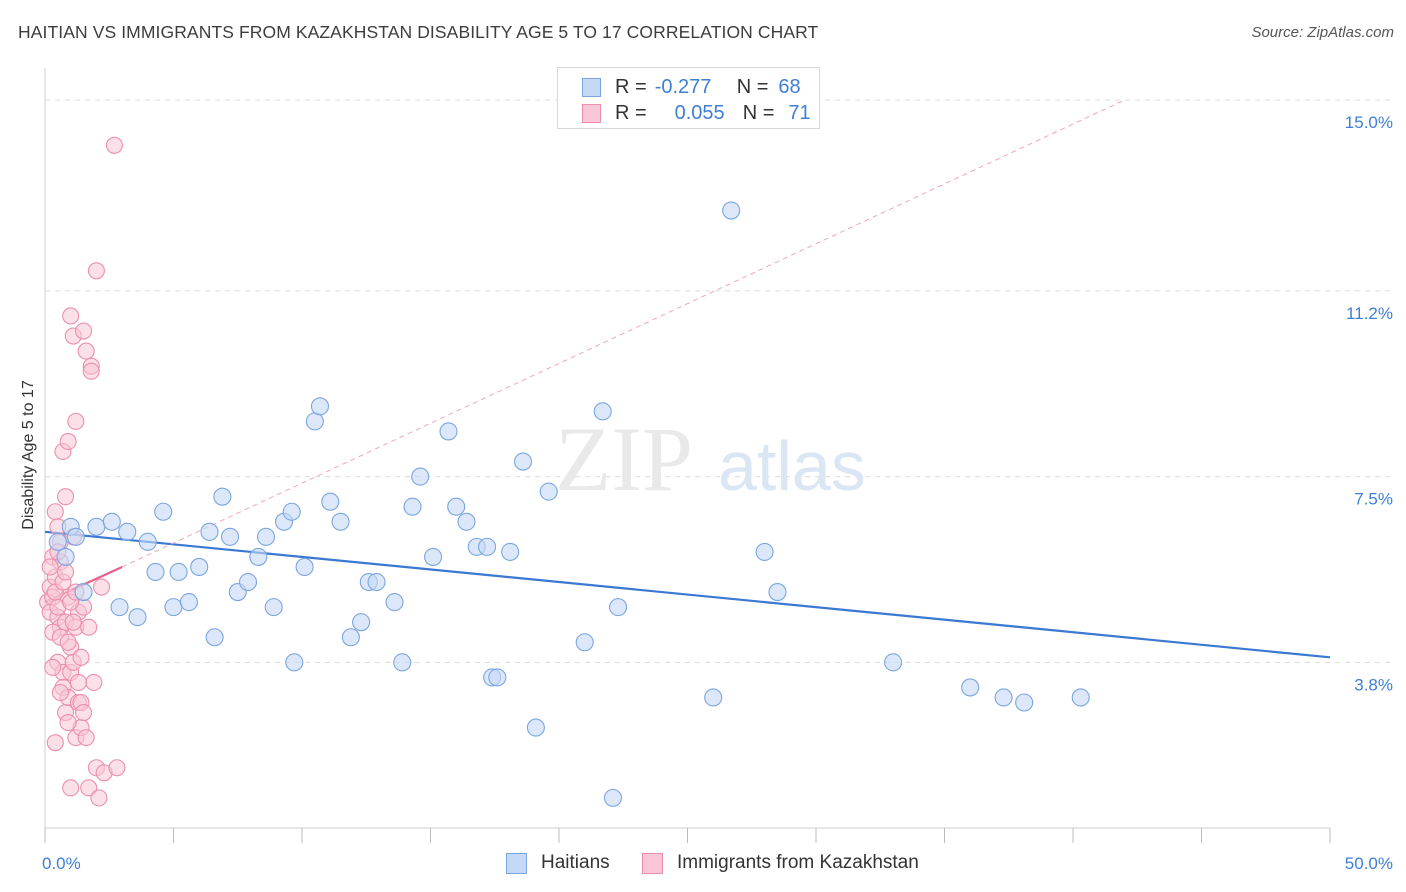 The image size is (1406, 892). Describe the element at coordinates (799, 112) in the screenshot. I see `legend-n-value: 71` at that location.